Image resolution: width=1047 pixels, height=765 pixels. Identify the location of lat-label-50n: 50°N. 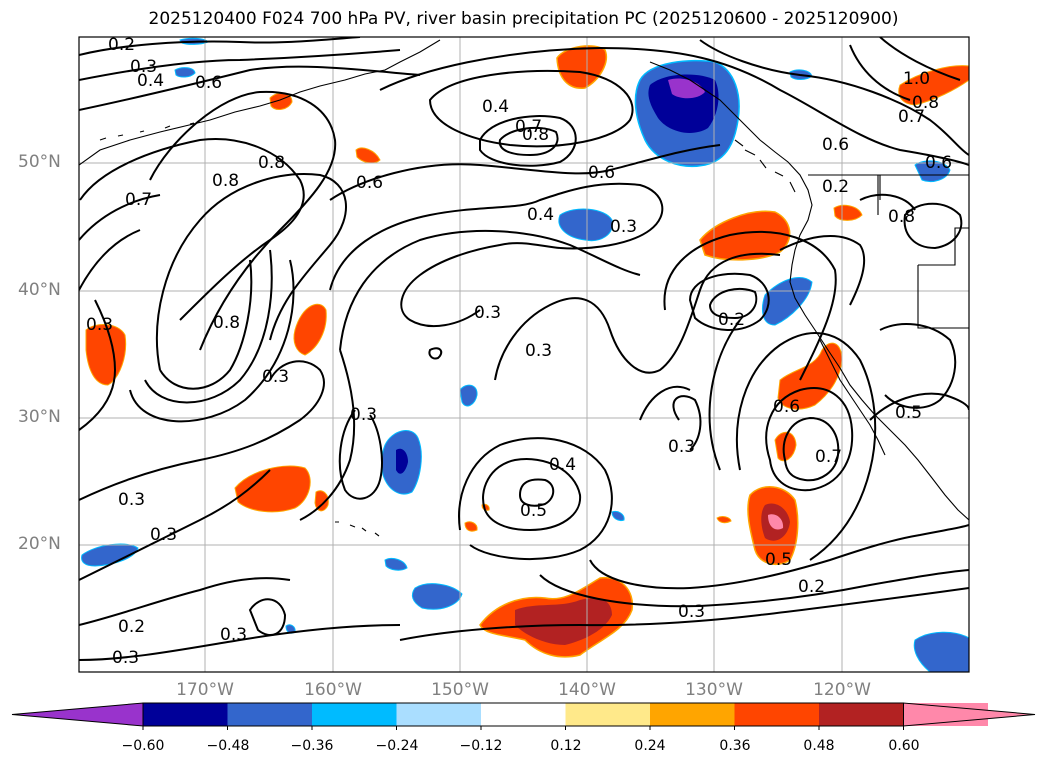
(39, 162).